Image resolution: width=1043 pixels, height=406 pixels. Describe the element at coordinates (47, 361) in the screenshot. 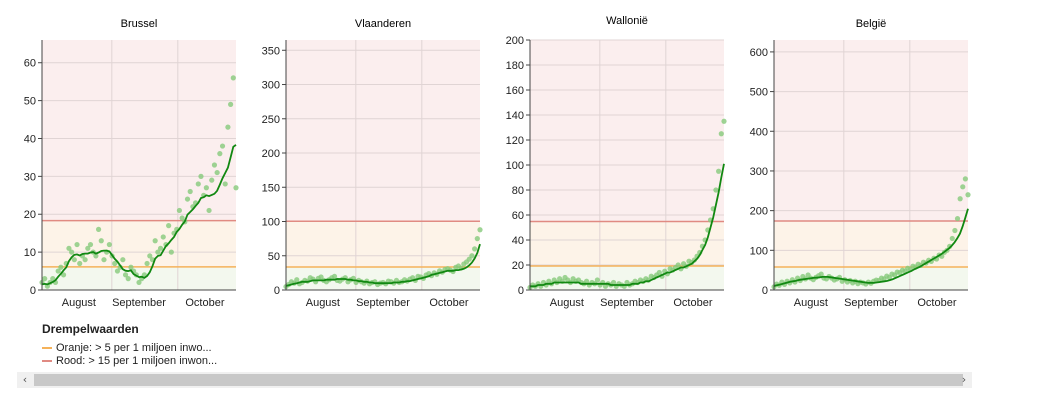

I see `red-swatch` at that location.